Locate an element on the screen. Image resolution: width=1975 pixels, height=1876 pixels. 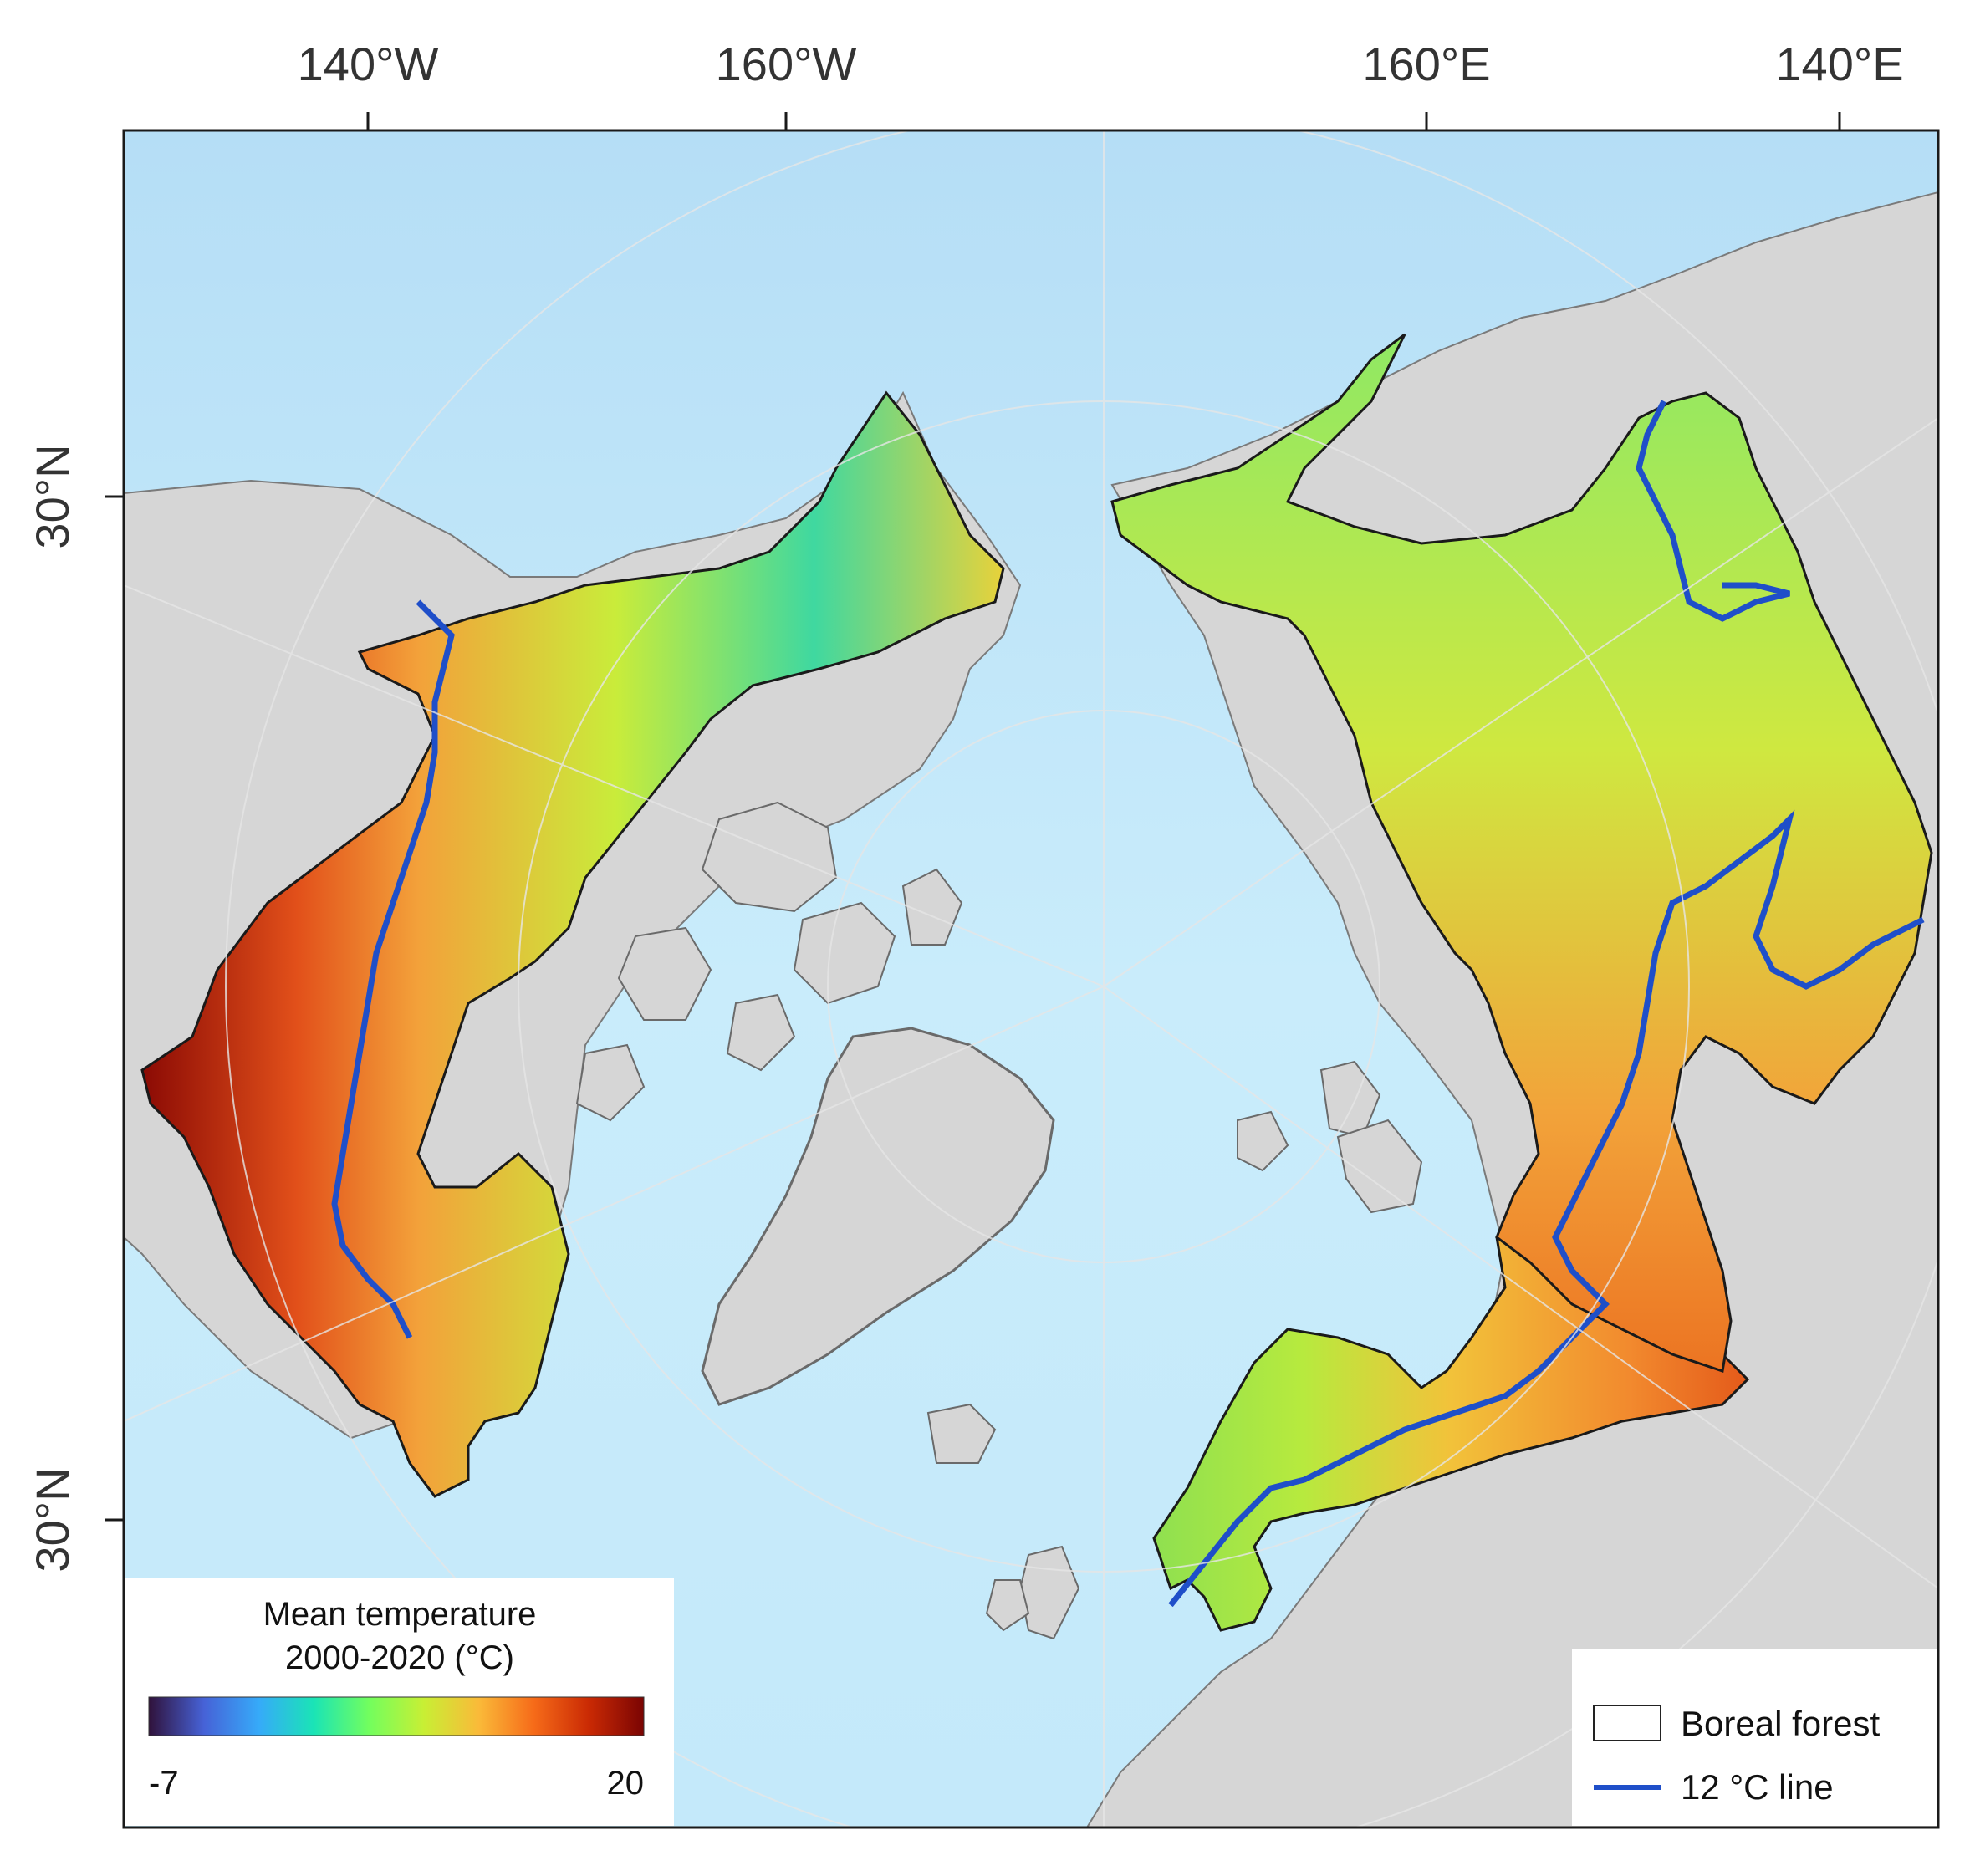
colorbar-min-label: -7 is located at coordinates (164, 1784).